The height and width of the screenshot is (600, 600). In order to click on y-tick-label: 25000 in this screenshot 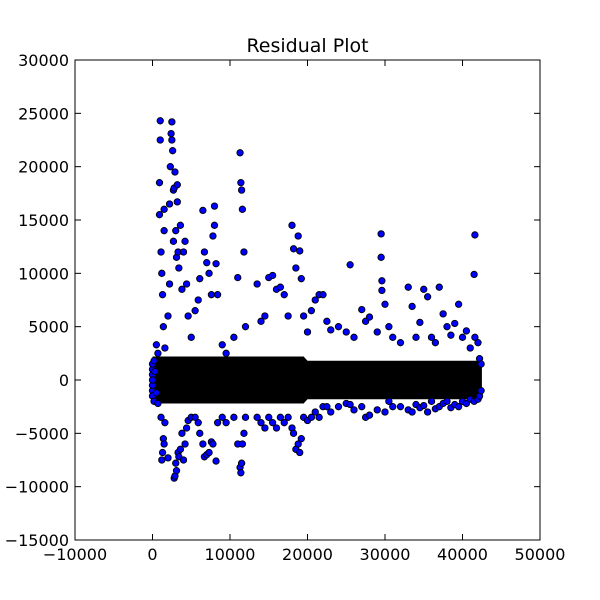, I will do `click(43, 113)`.